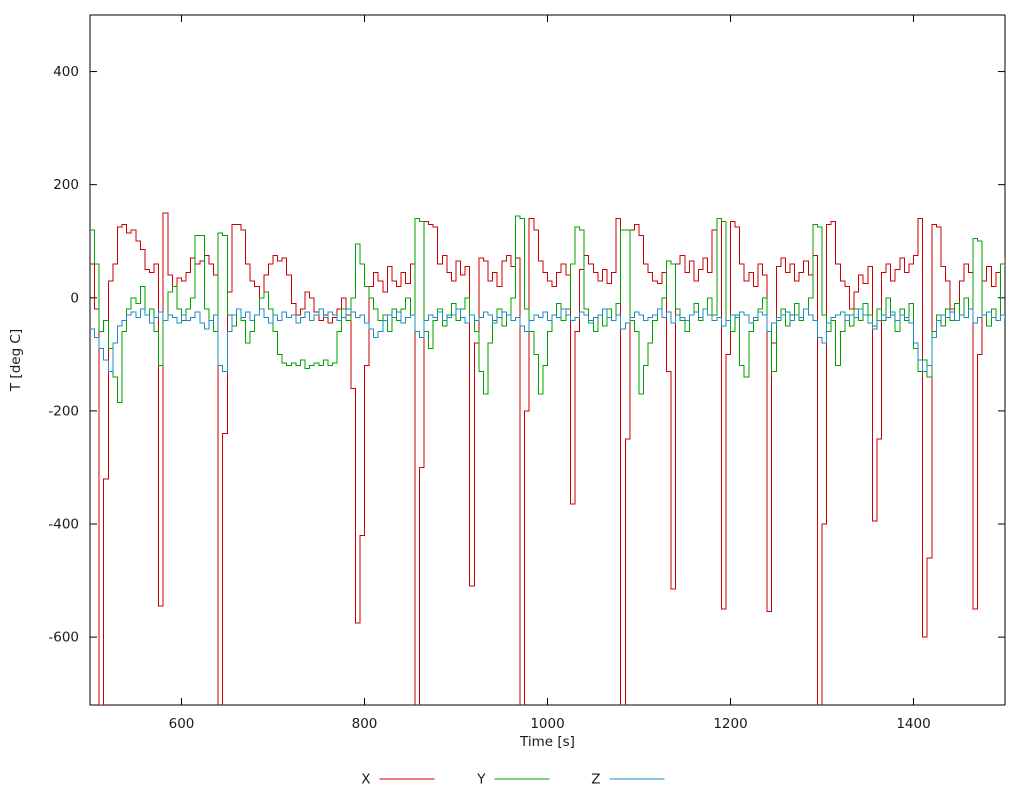 This screenshot has height=800, width=1024. I want to click on y-tick-label: -200, so click(63, 411).